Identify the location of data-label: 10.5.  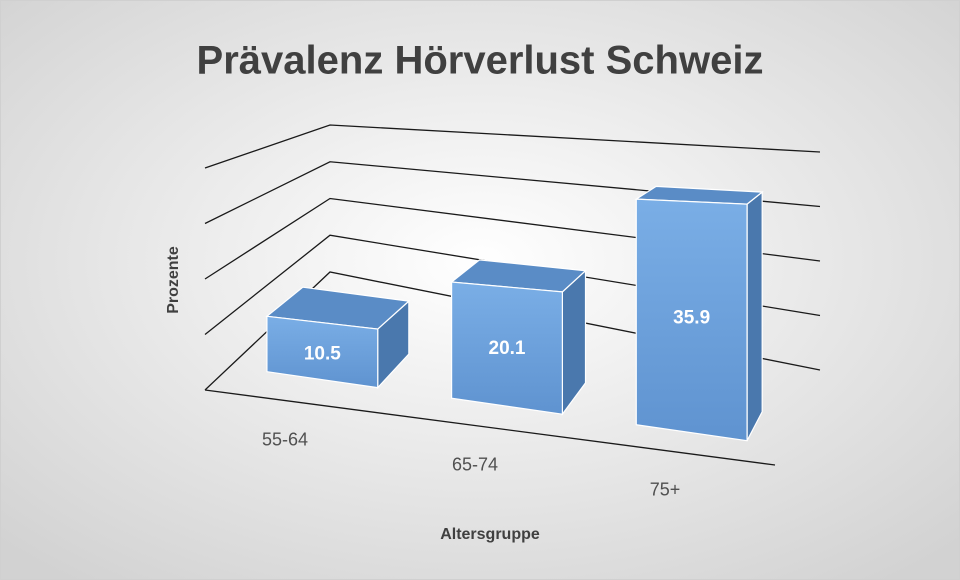
(322, 353).